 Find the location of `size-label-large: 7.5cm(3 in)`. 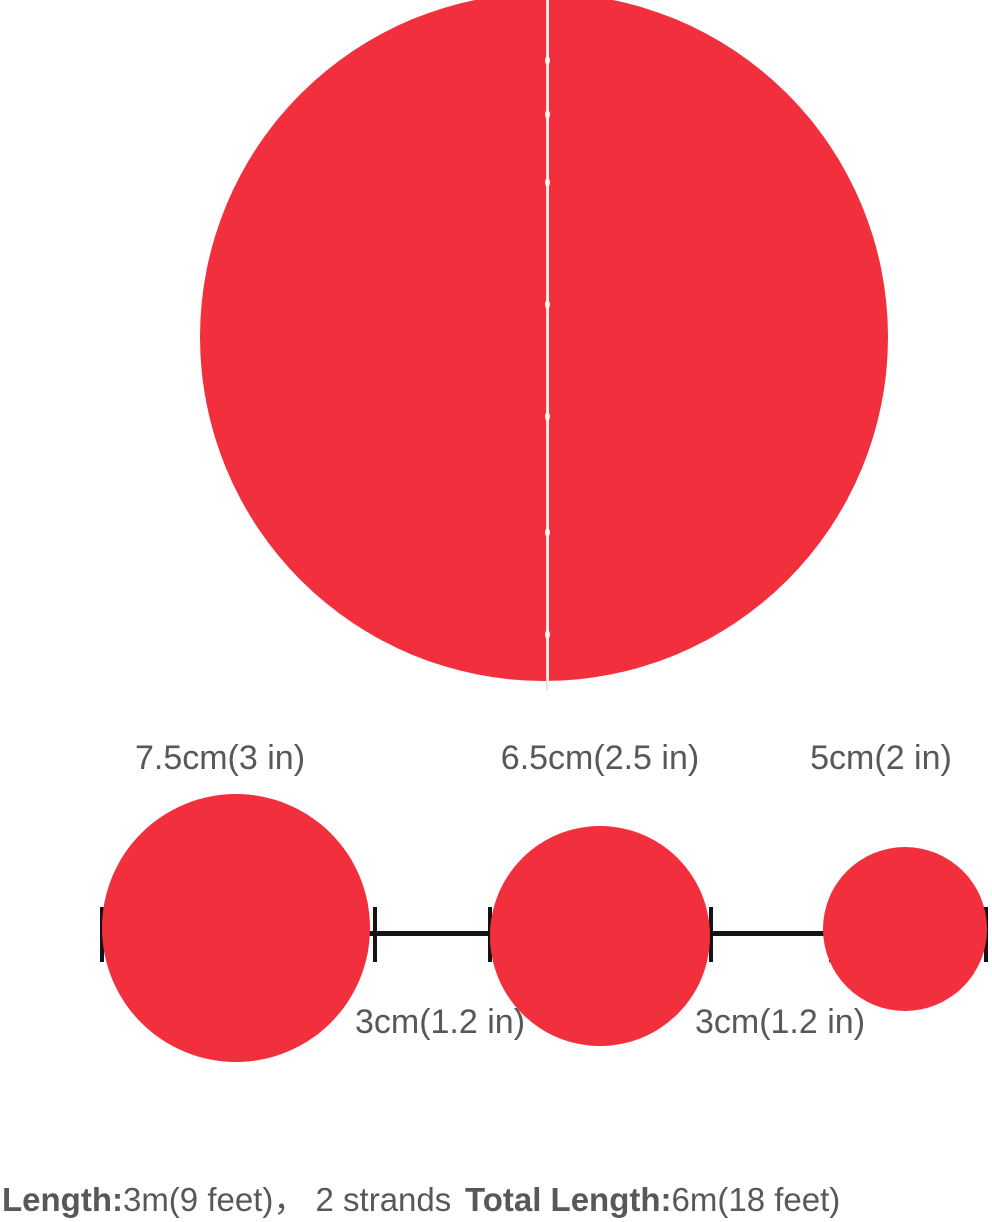

size-label-large: 7.5cm(3 in) is located at coordinates (220, 758).